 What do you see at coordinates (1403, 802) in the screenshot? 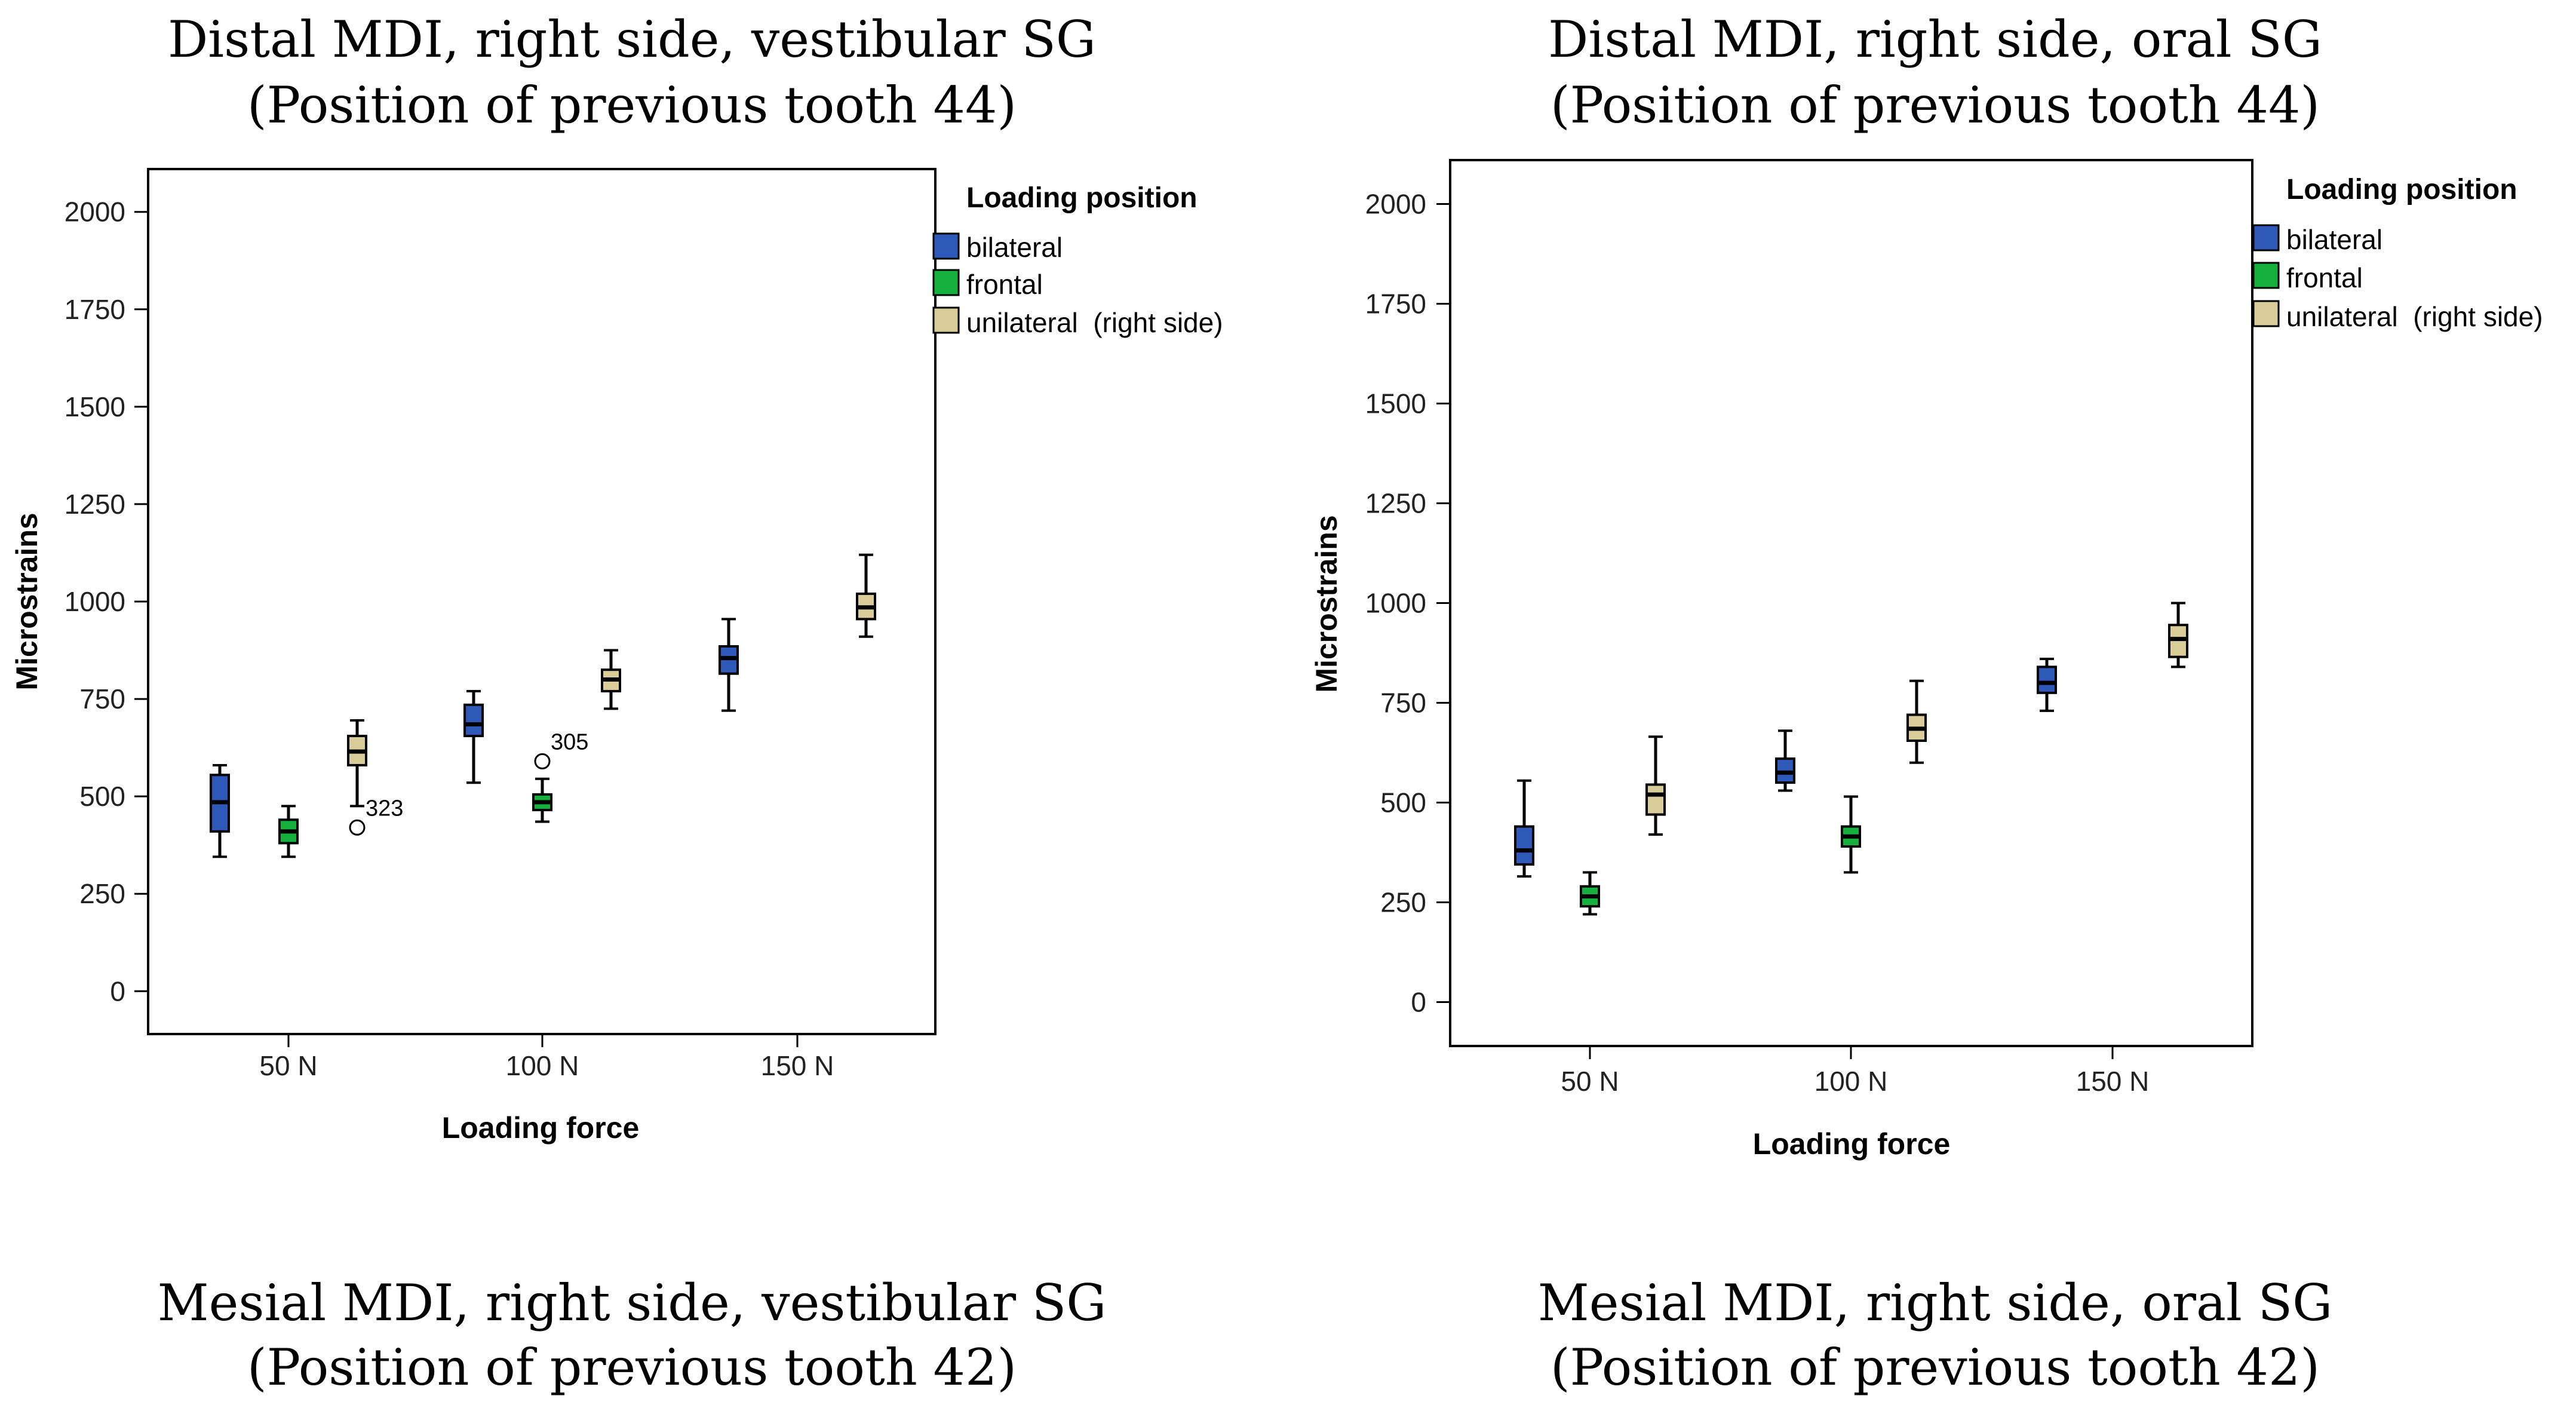
I see `chart-2-y-tick-label: 500` at bounding box center [1403, 802].